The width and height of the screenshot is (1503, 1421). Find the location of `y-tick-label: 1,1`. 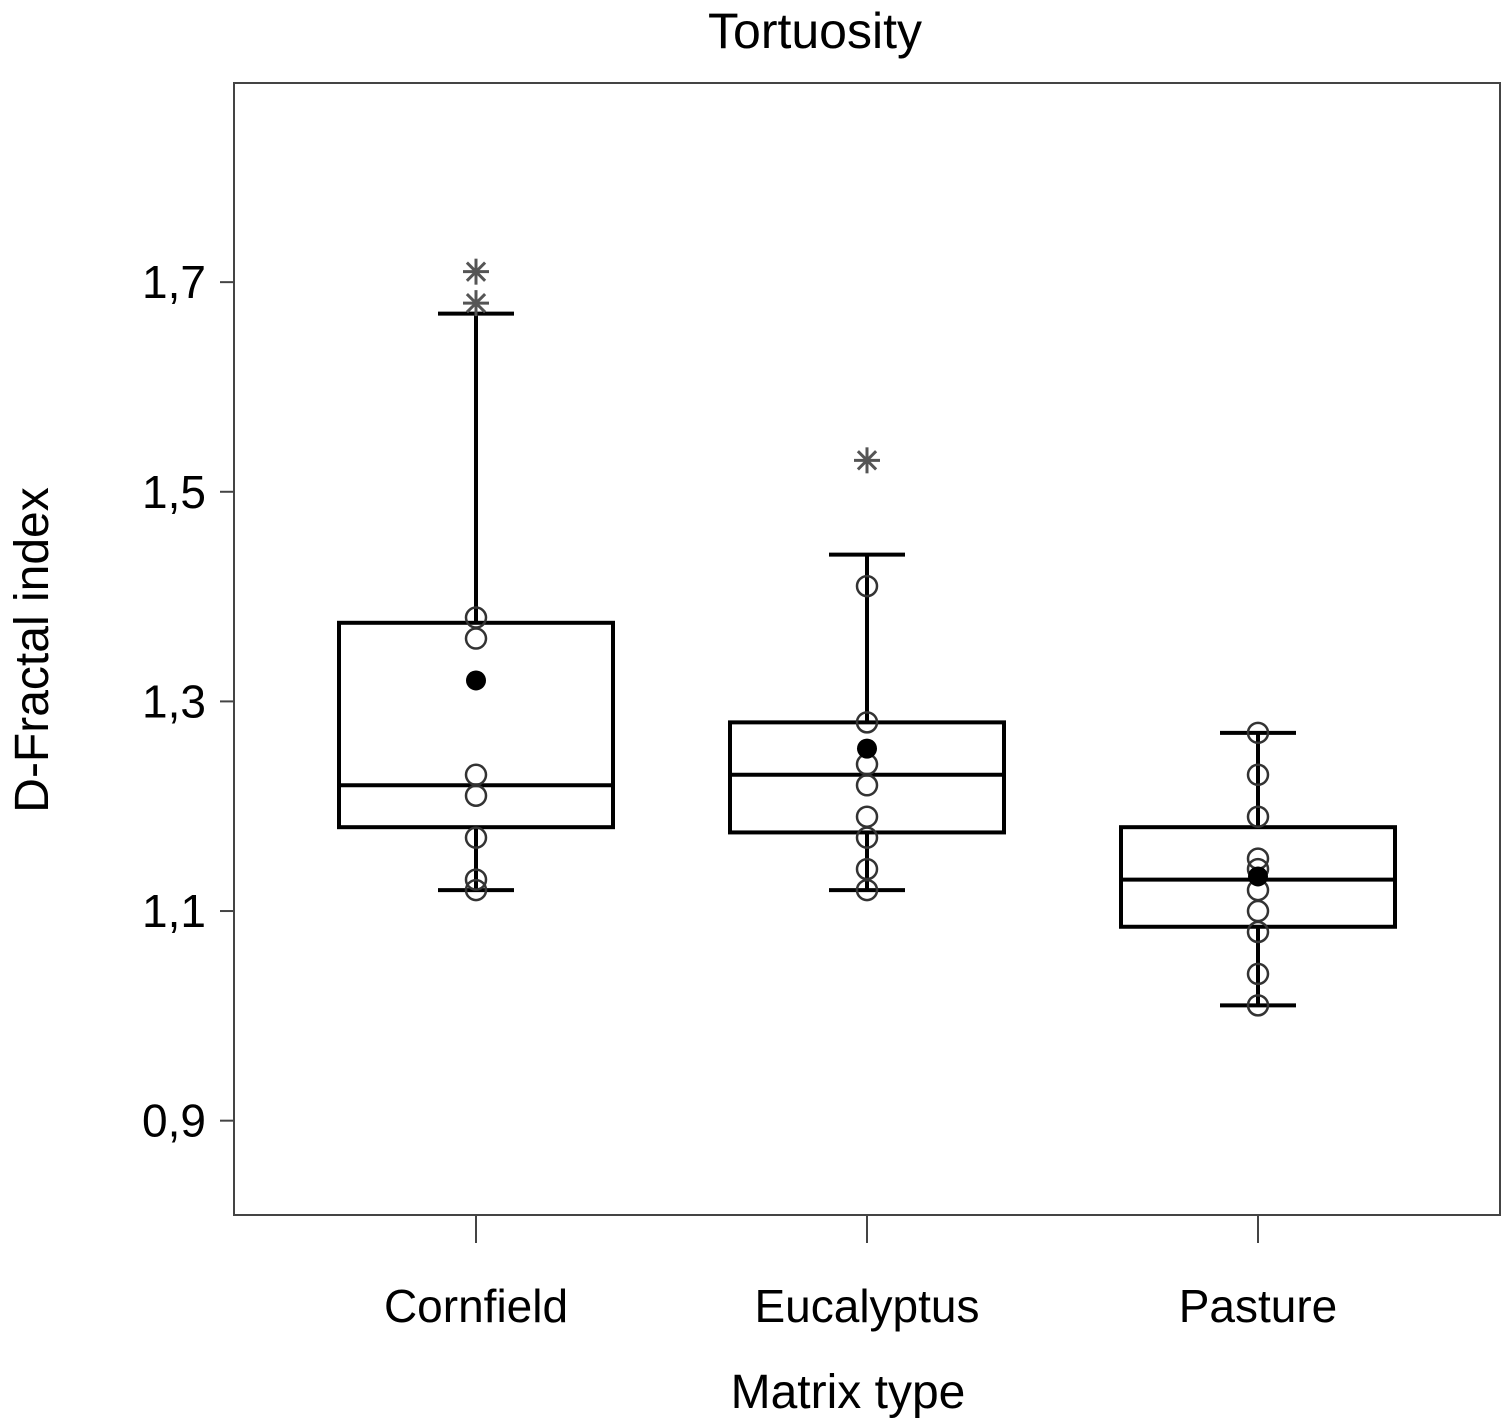

y-tick-label: 1,1 is located at coordinates (174, 911).